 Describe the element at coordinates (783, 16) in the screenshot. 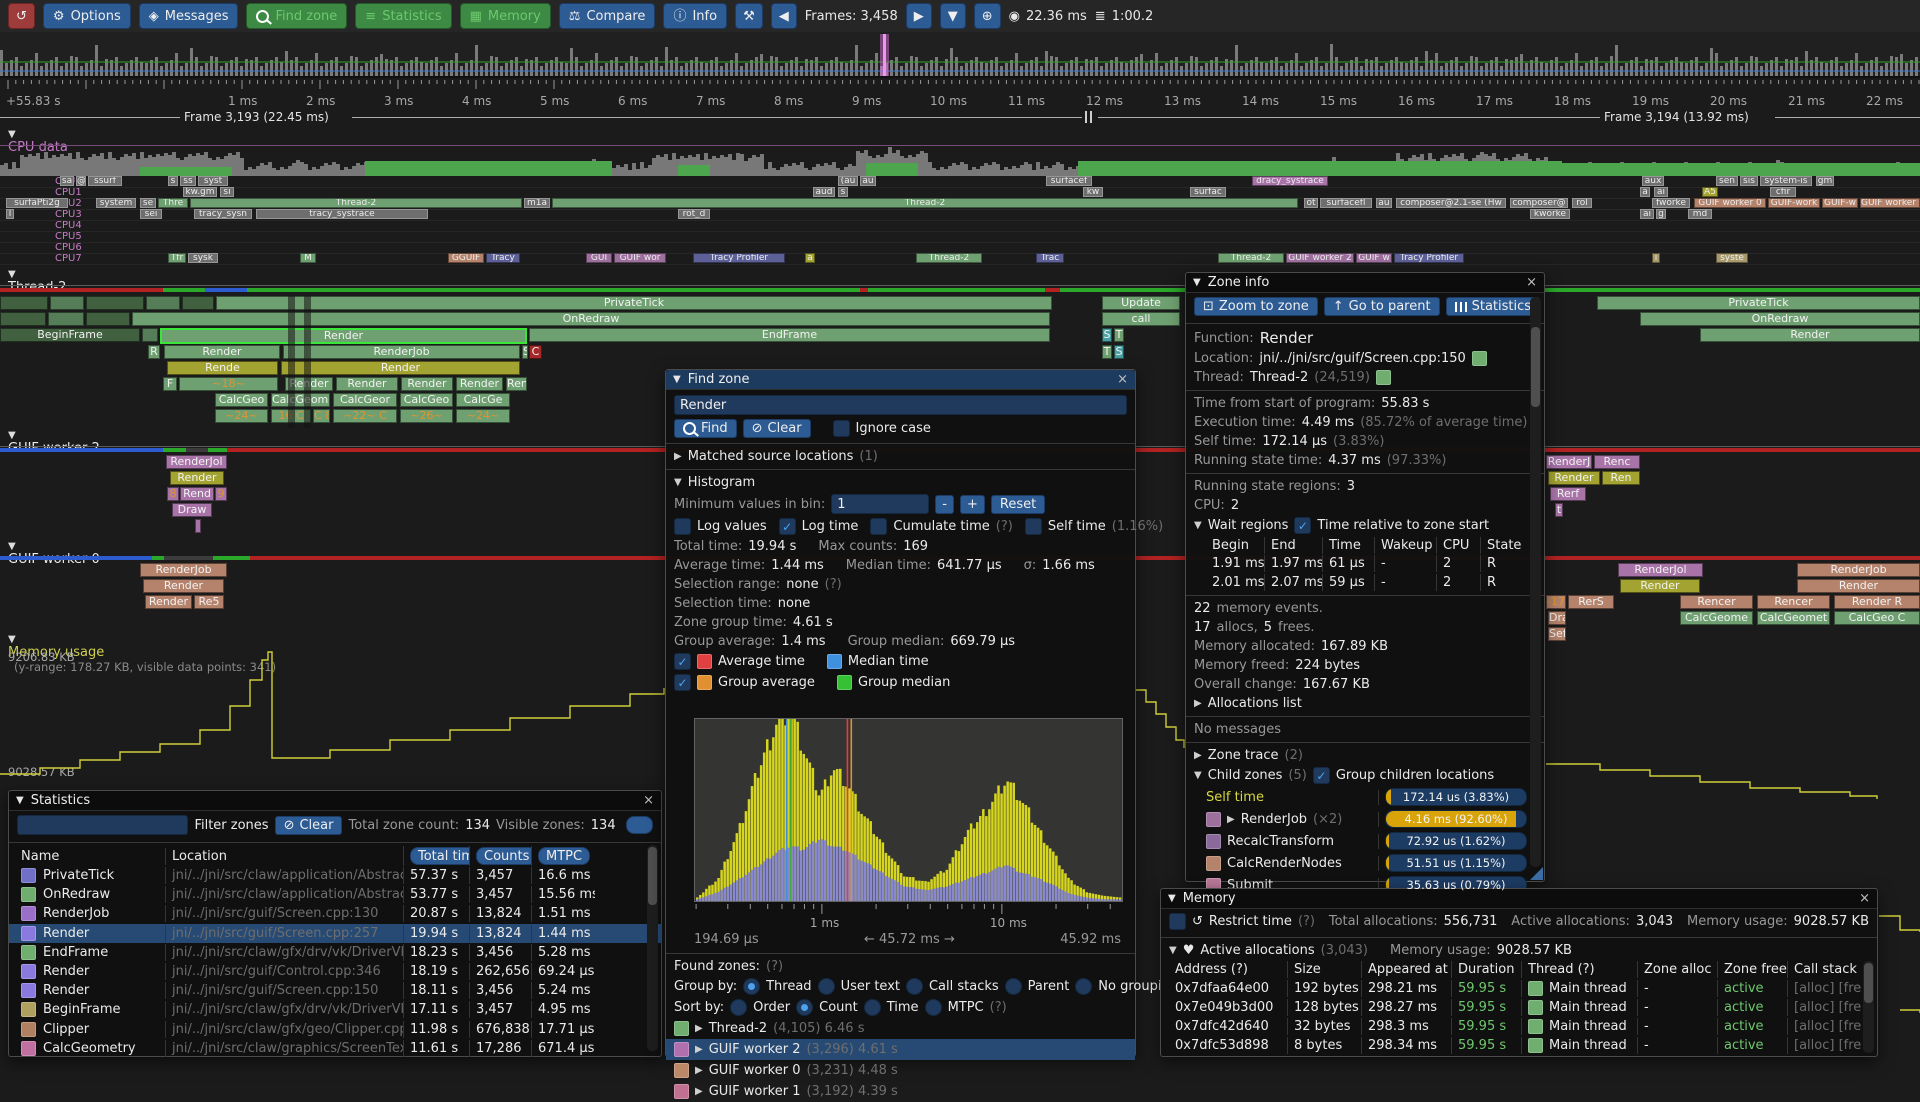

I see `prev-frame-button: ◀` at that location.